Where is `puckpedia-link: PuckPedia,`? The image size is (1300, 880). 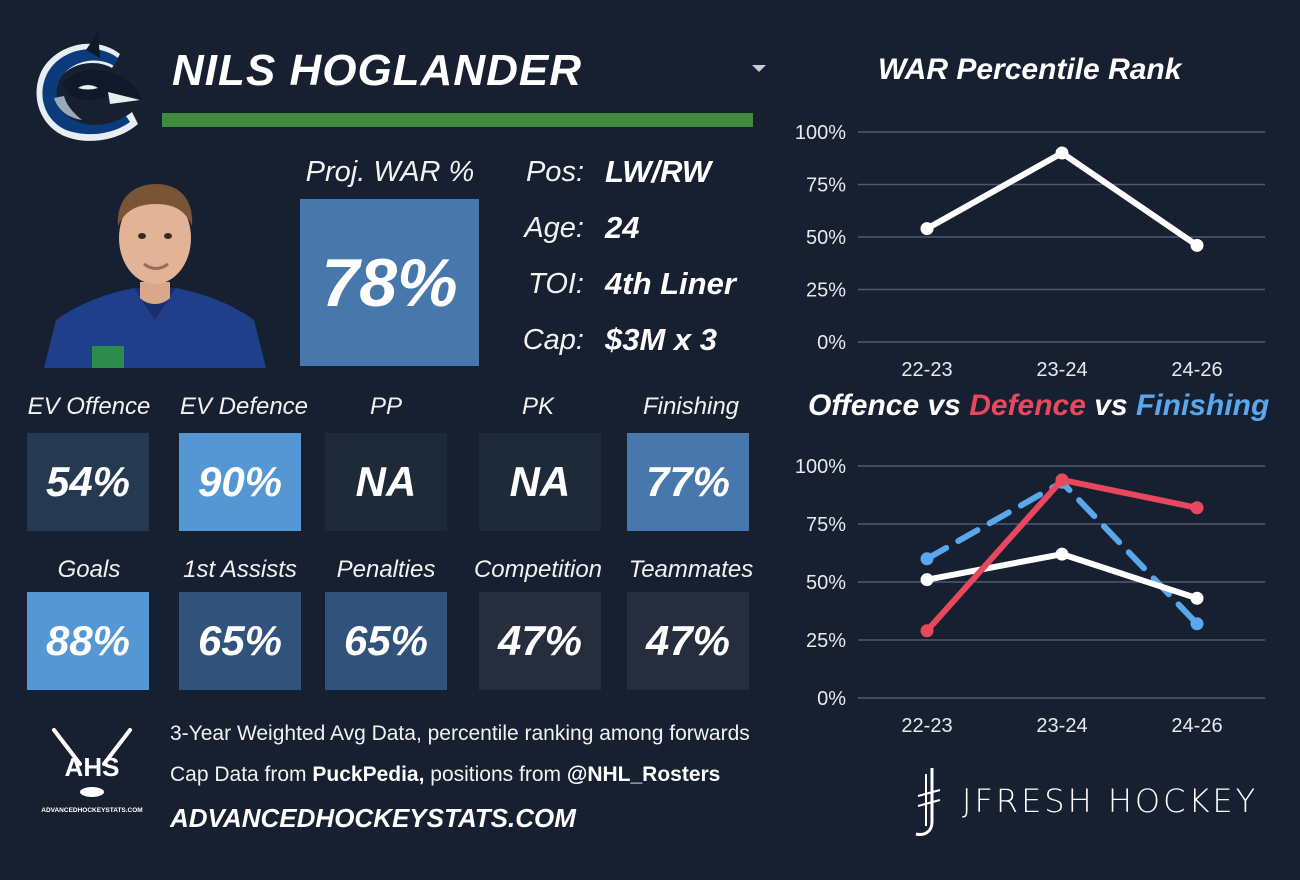 puckpedia-link: PuckPedia, is located at coordinates (368, 774).